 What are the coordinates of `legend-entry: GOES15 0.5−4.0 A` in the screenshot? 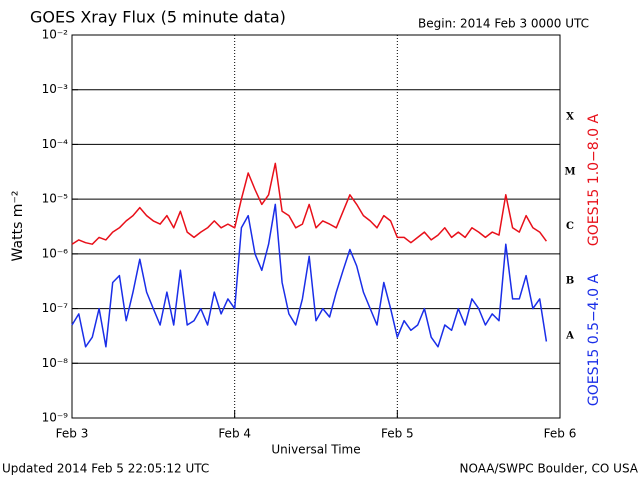 It's located at (594, 340).